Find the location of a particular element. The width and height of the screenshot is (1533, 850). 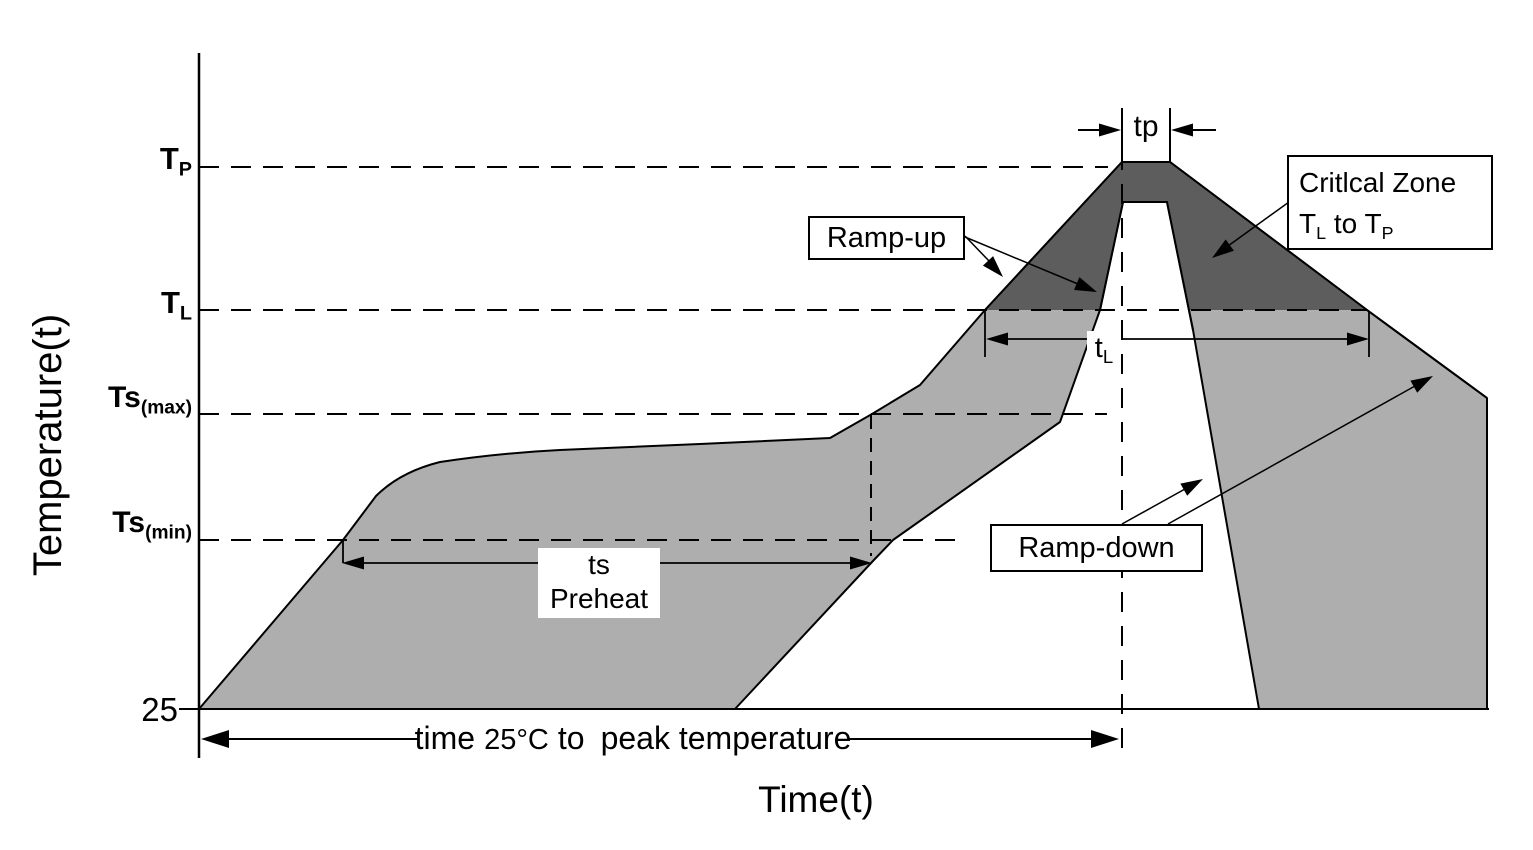

time-to-peak-part1: time is located at coordinates (445, 738).